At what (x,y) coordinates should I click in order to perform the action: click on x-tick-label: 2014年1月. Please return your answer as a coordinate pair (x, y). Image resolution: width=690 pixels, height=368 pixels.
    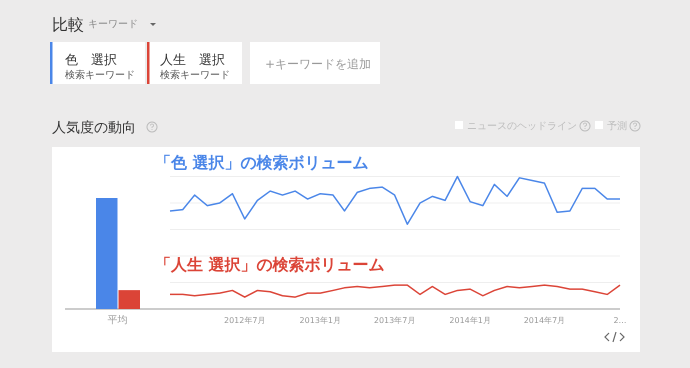
    Looking at the image, I should click on (470, 320).